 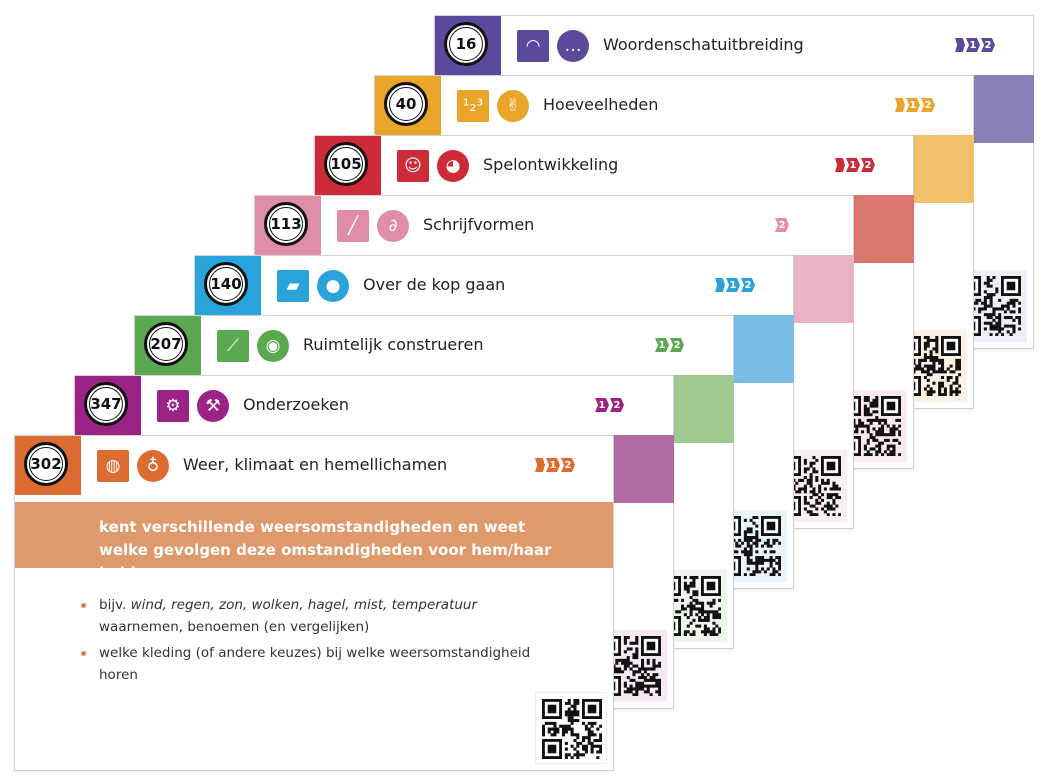 I want to click on card-title: Woordenschatuitbreiding, so click(x=703, y=44).